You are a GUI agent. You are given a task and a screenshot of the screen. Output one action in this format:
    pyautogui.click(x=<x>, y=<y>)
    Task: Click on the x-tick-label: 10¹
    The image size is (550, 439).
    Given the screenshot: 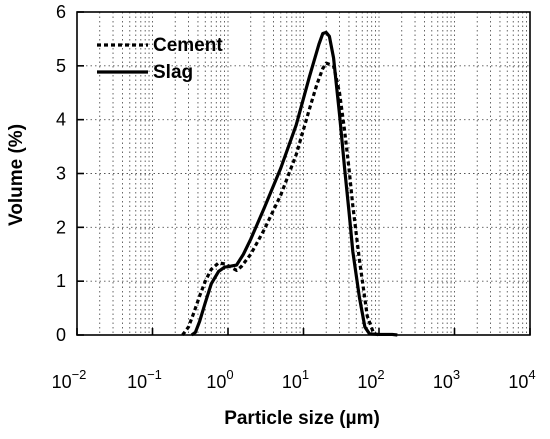 What is the action you would take?
    pyautogui.click(x=295, y=379)
    